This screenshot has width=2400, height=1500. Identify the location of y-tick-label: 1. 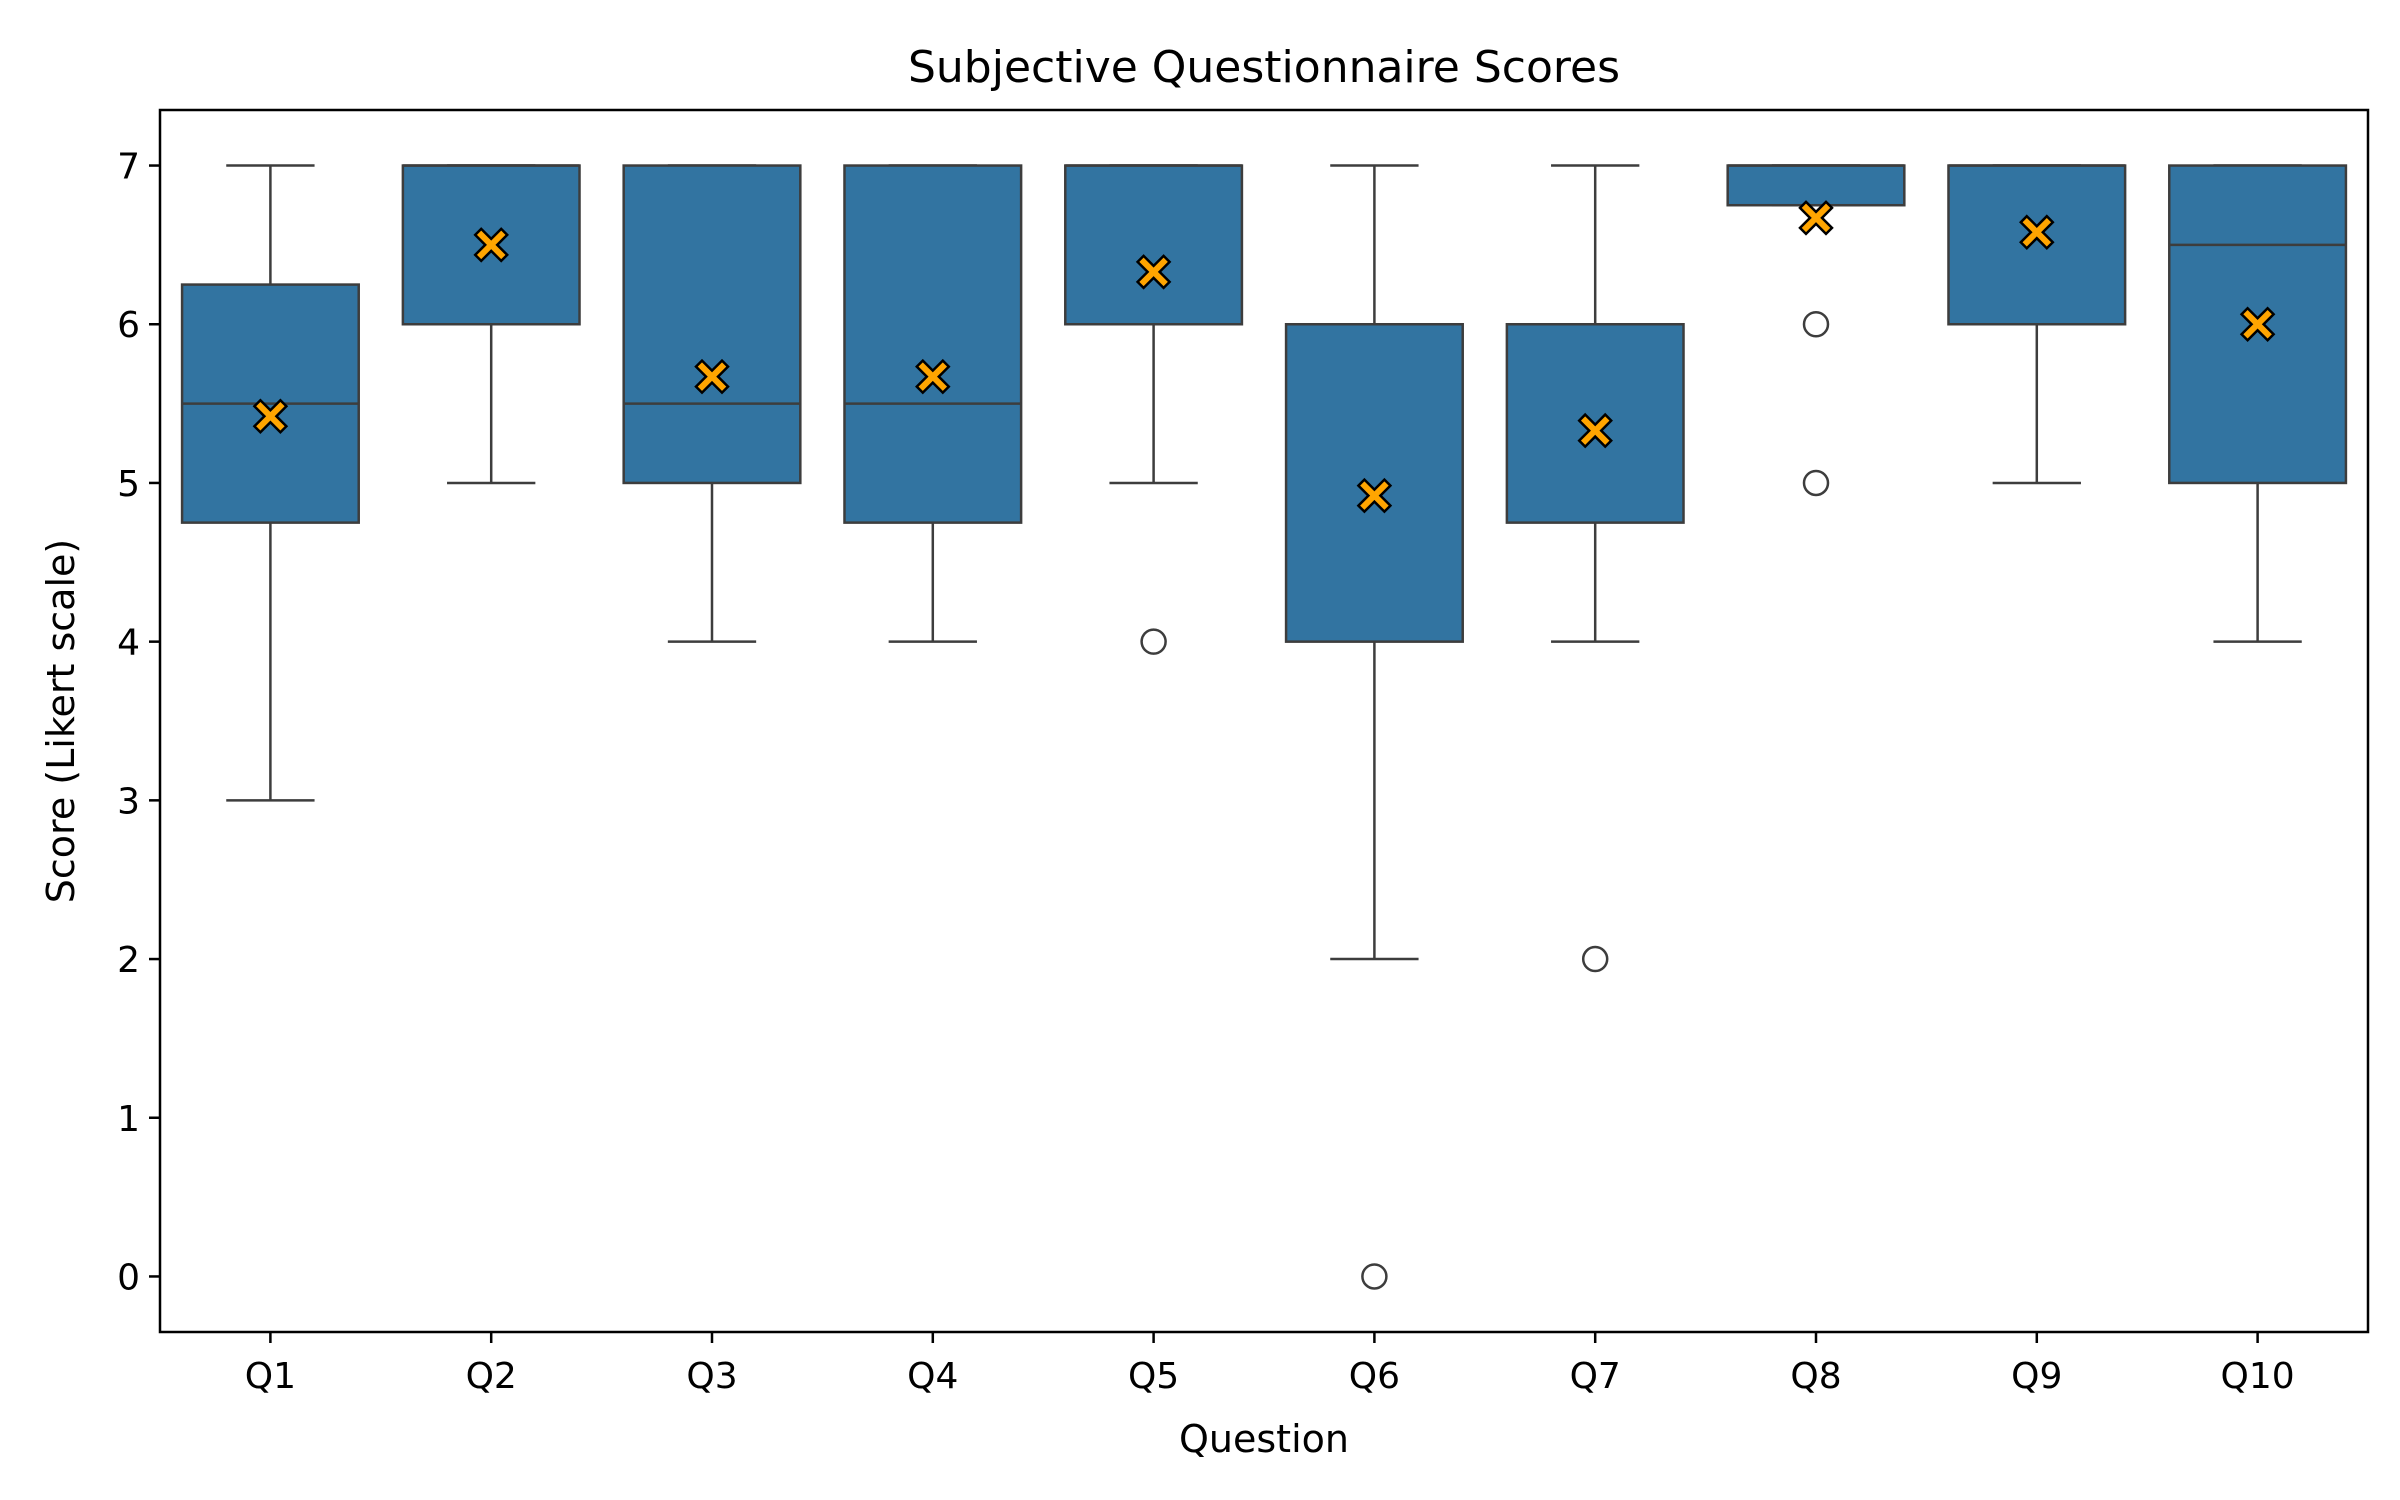
(128, 1119).